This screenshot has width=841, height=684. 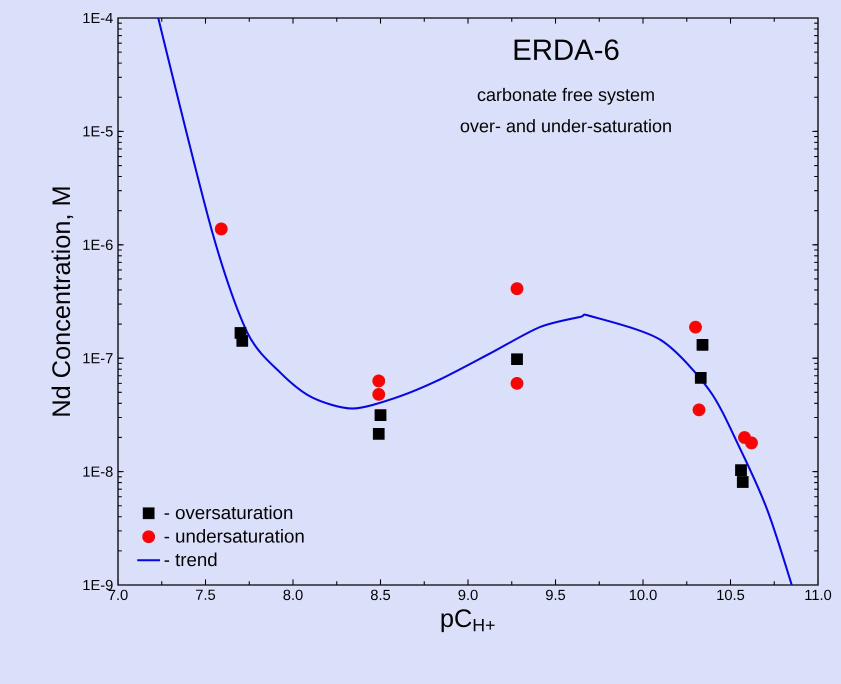 I want to click on annotation: over- and under-saturation, so click(x=565, y=125).